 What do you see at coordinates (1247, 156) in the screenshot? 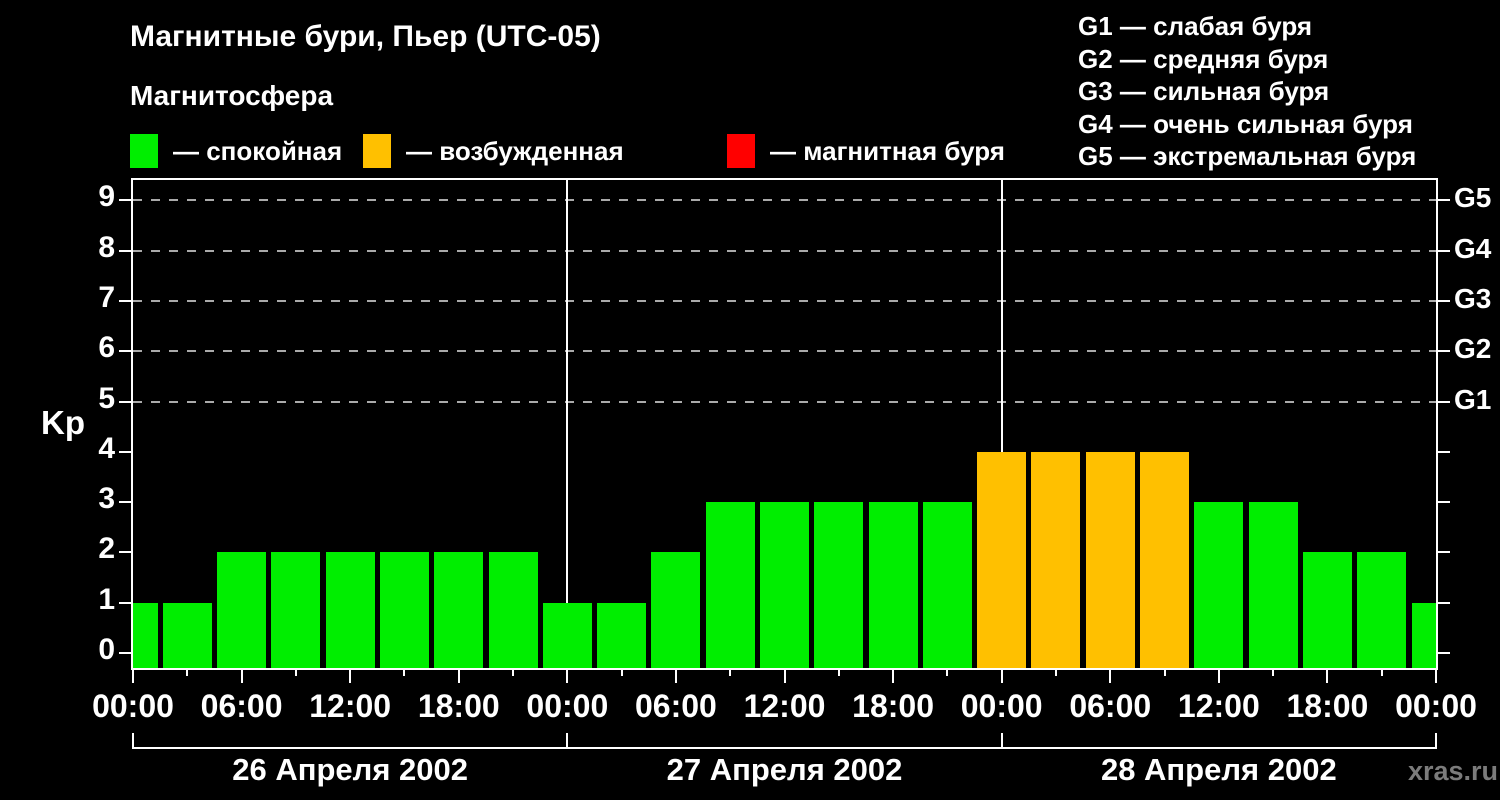
I see `g-legend-line-5: G5 — экстремальная буря` at bounding box center [1247, 156].